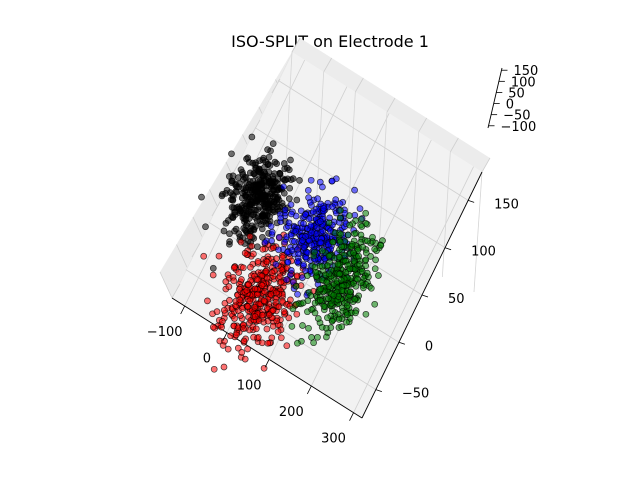  What do you see at coordinates (478, 232) in the screenshot?
I see `grid-line-back` at bounding box center [478, 232].